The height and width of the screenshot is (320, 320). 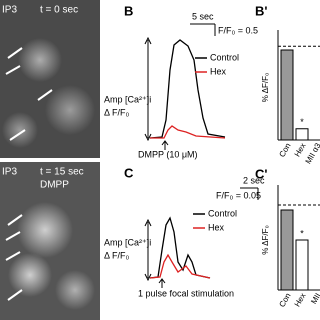 What do you see at coordinates (59, 10) in the screenshot?
I see `time: t = 0 sec` at bounding box center [59, 10].